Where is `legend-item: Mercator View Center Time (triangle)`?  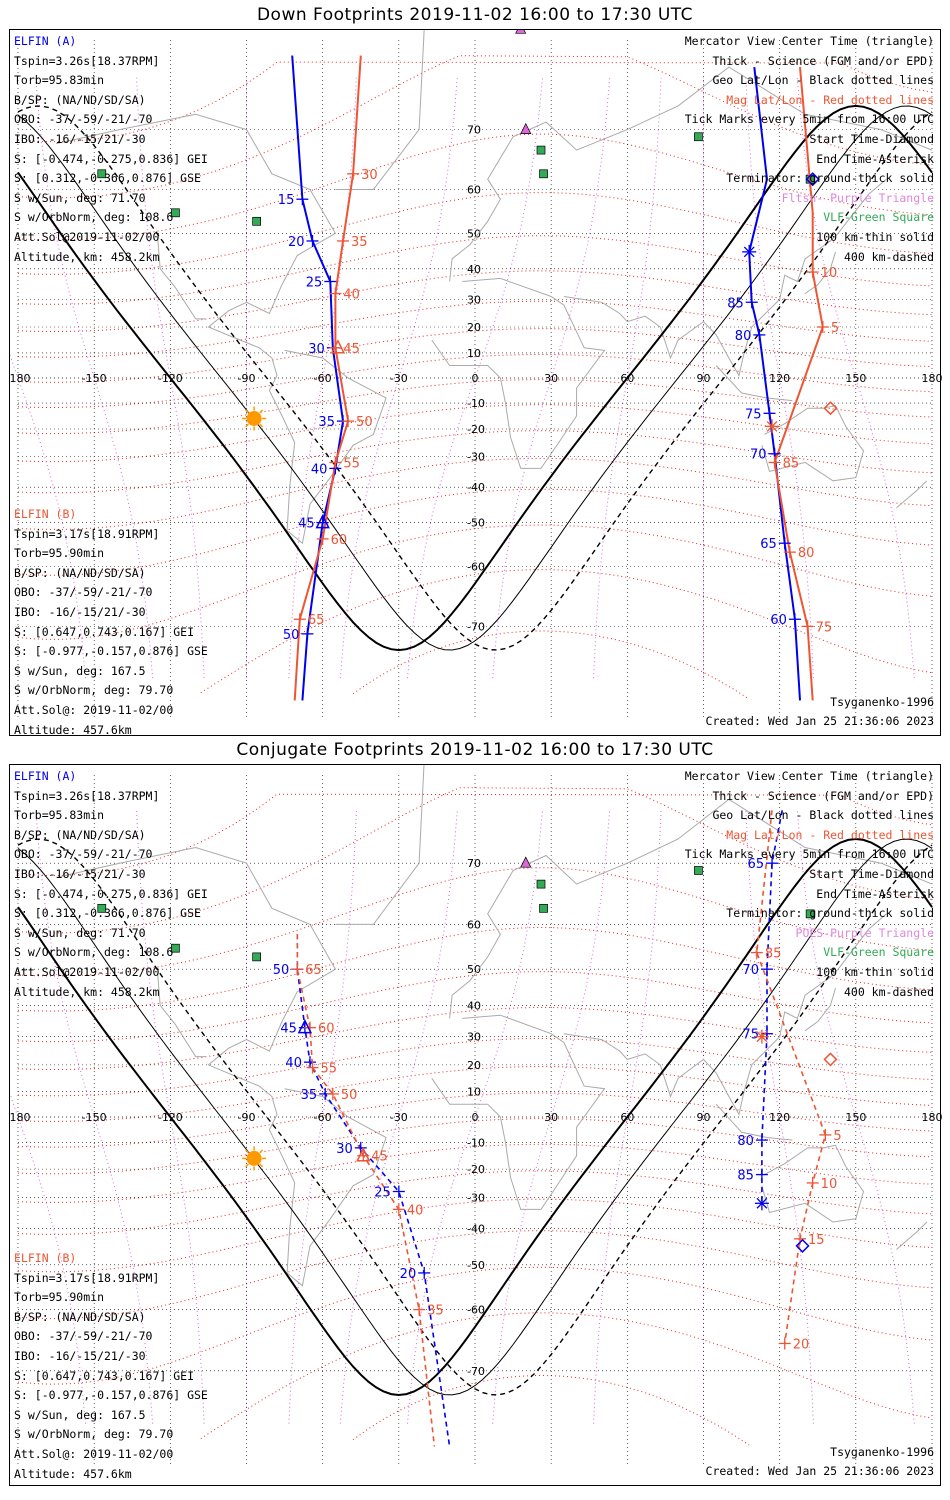
legend-item: Mercator View Center Time (triangle) is located at coordinates (809, 776).